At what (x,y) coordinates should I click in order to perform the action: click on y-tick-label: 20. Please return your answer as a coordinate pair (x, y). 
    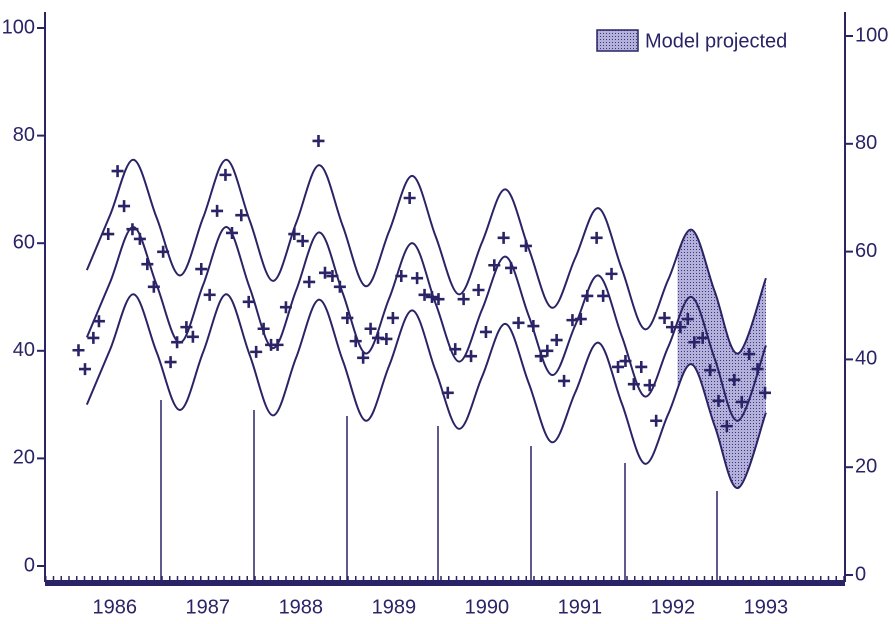
    Looking at the image, I should click on (24, 458).